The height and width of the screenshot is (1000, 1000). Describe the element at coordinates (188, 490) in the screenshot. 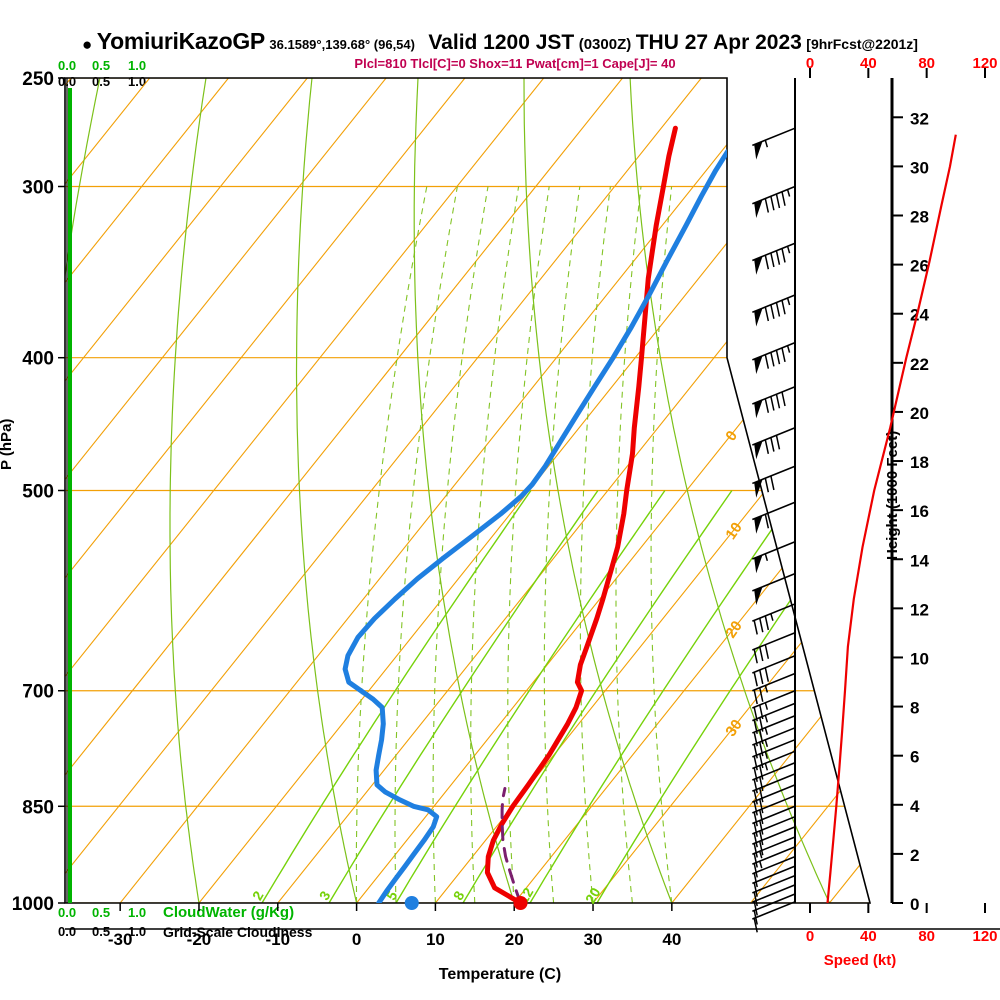

I see `dry-adiabat--20` at that location.